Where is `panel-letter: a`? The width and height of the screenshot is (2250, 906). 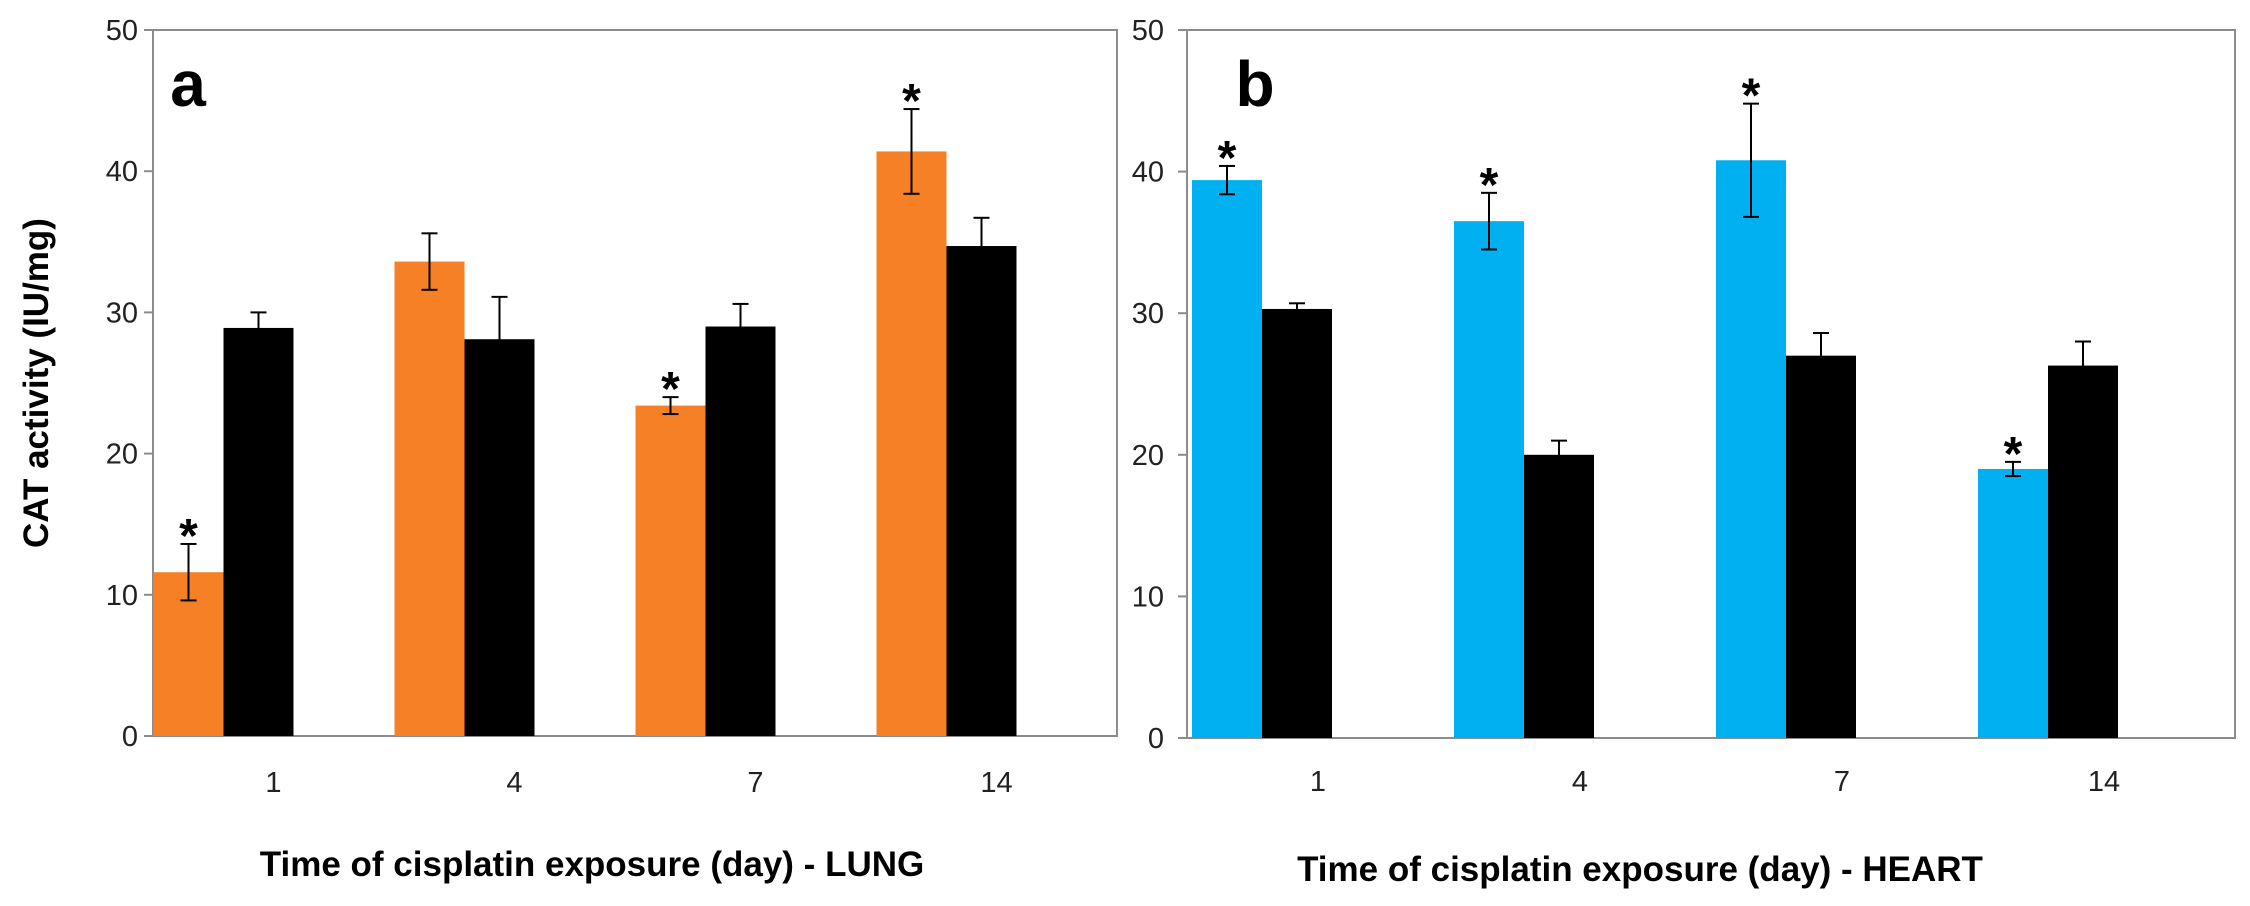
panel-letter: a is located at coordinates (188, 84).